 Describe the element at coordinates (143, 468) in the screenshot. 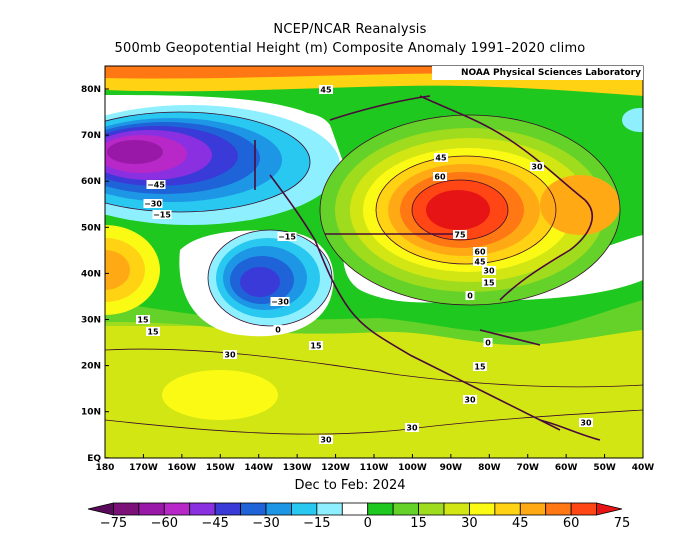

I see `lon-label: 170W` at that location.